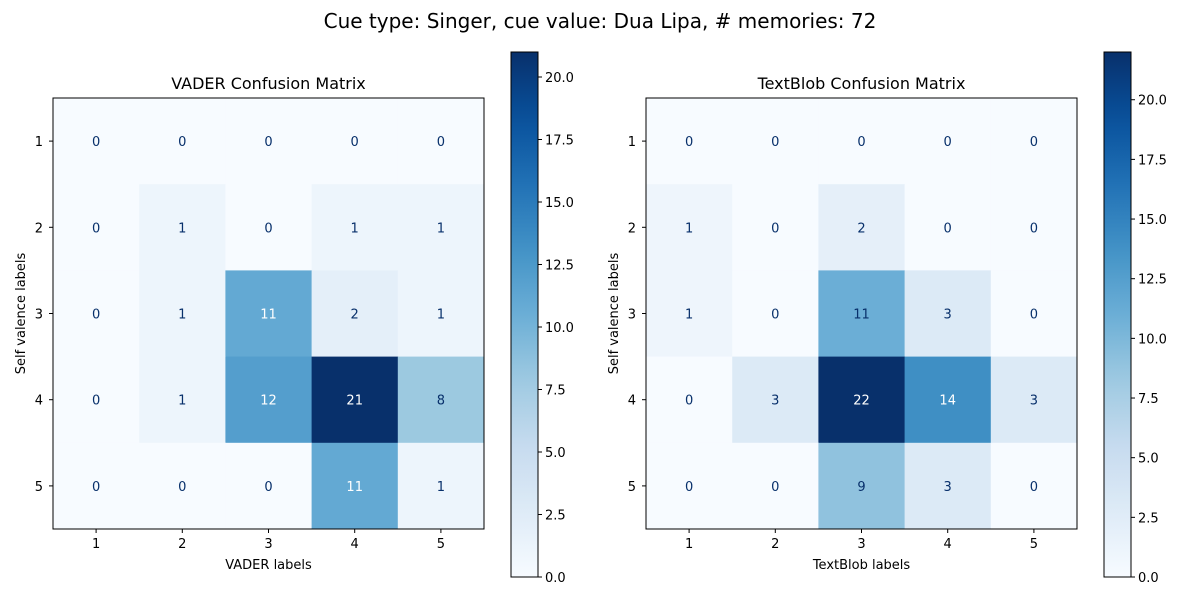  What do you see at coordinates (354, 401) in the screenshot?
I see `vader-cell-label: 21` at bounding box center [354, 401].